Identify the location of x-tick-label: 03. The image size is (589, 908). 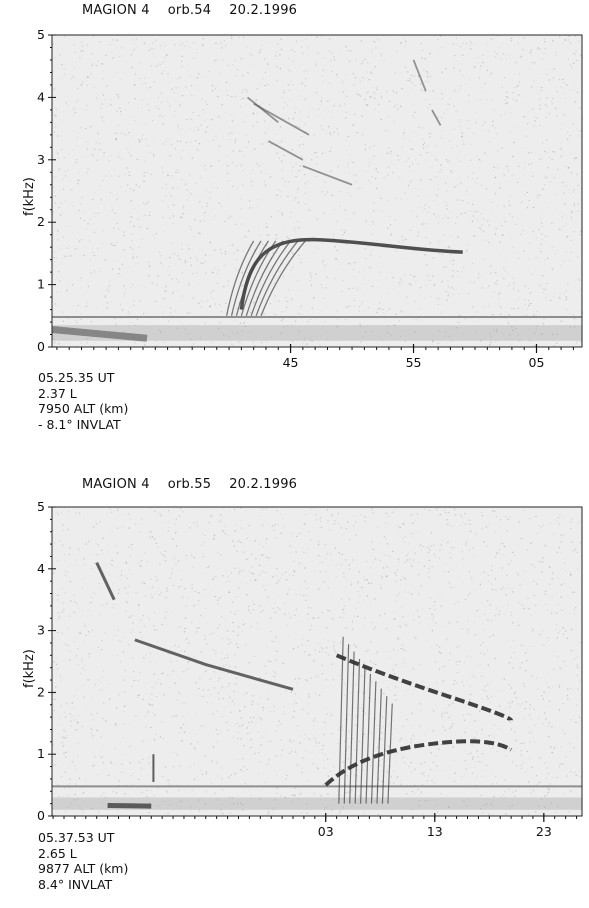
(326, 831).